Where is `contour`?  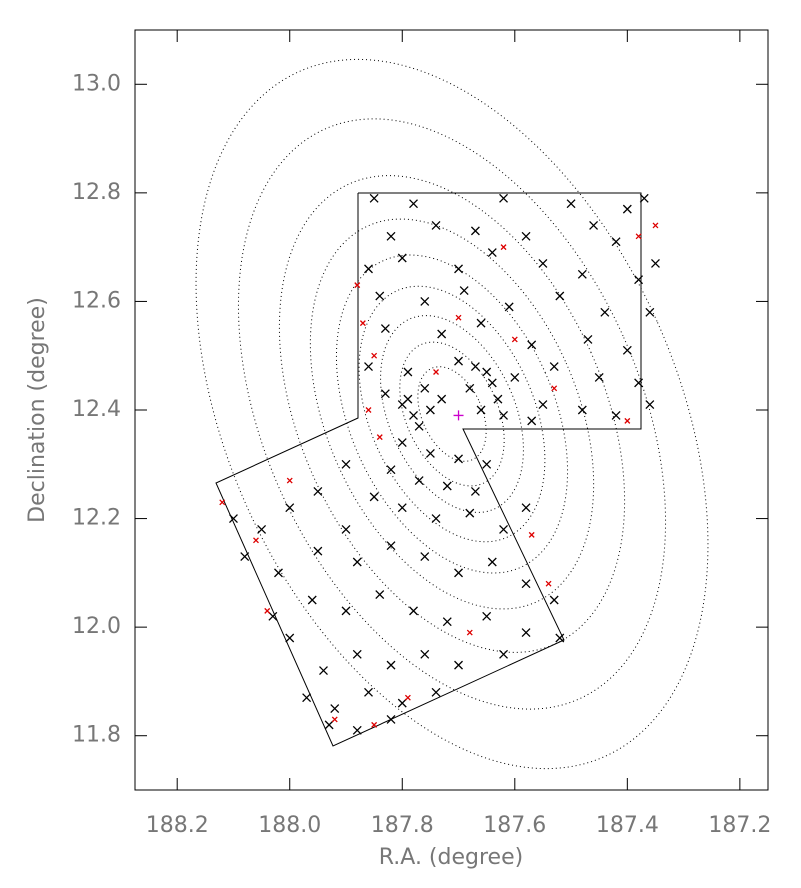
contour is located at coordinates (452, 414).